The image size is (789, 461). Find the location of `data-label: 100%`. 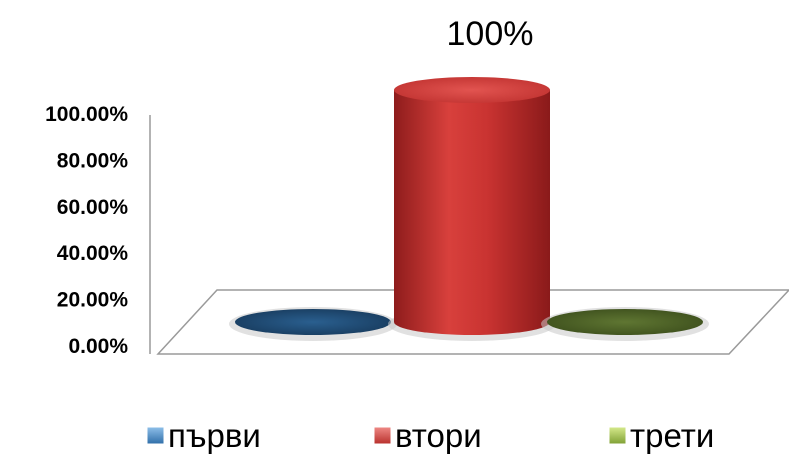

data-label: 100% is located at coordinates (490, 34).